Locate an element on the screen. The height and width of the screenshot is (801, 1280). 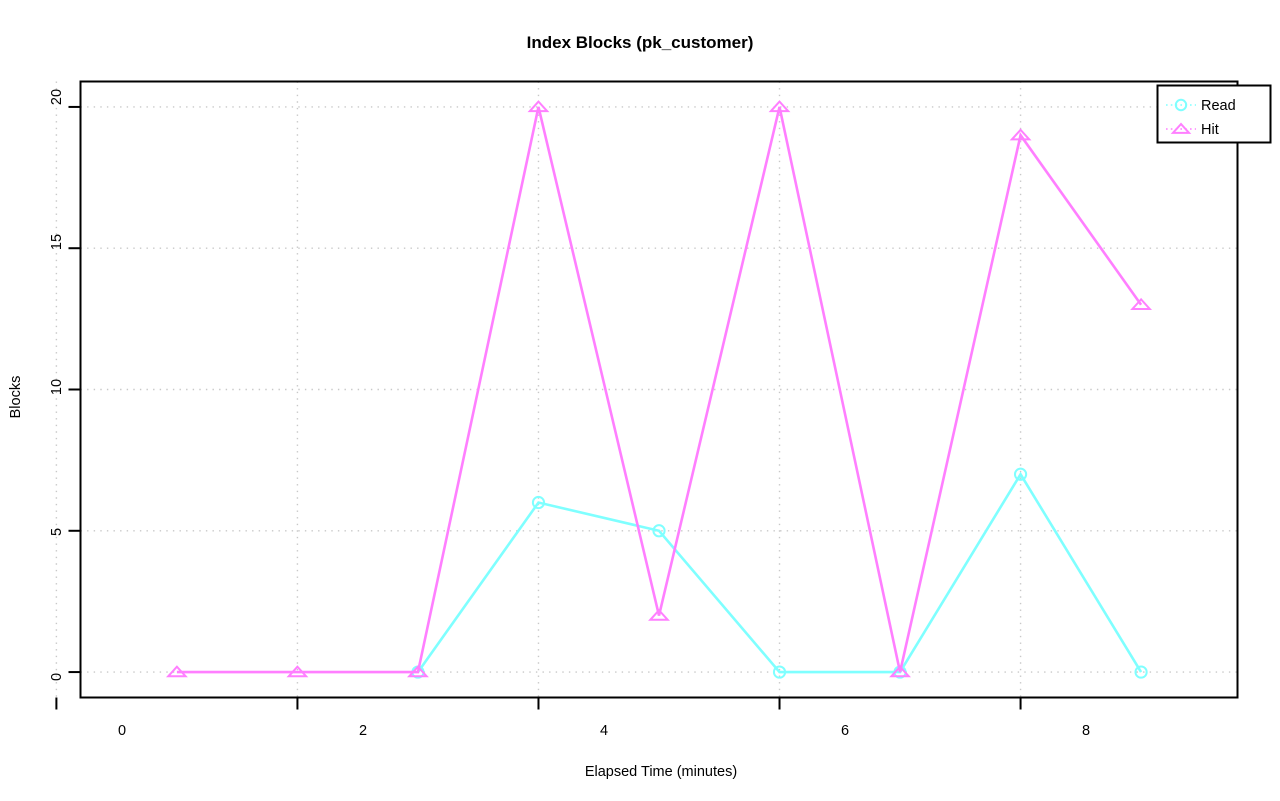
y-tick-label-0: 0 is located at coordinates (57, 677).